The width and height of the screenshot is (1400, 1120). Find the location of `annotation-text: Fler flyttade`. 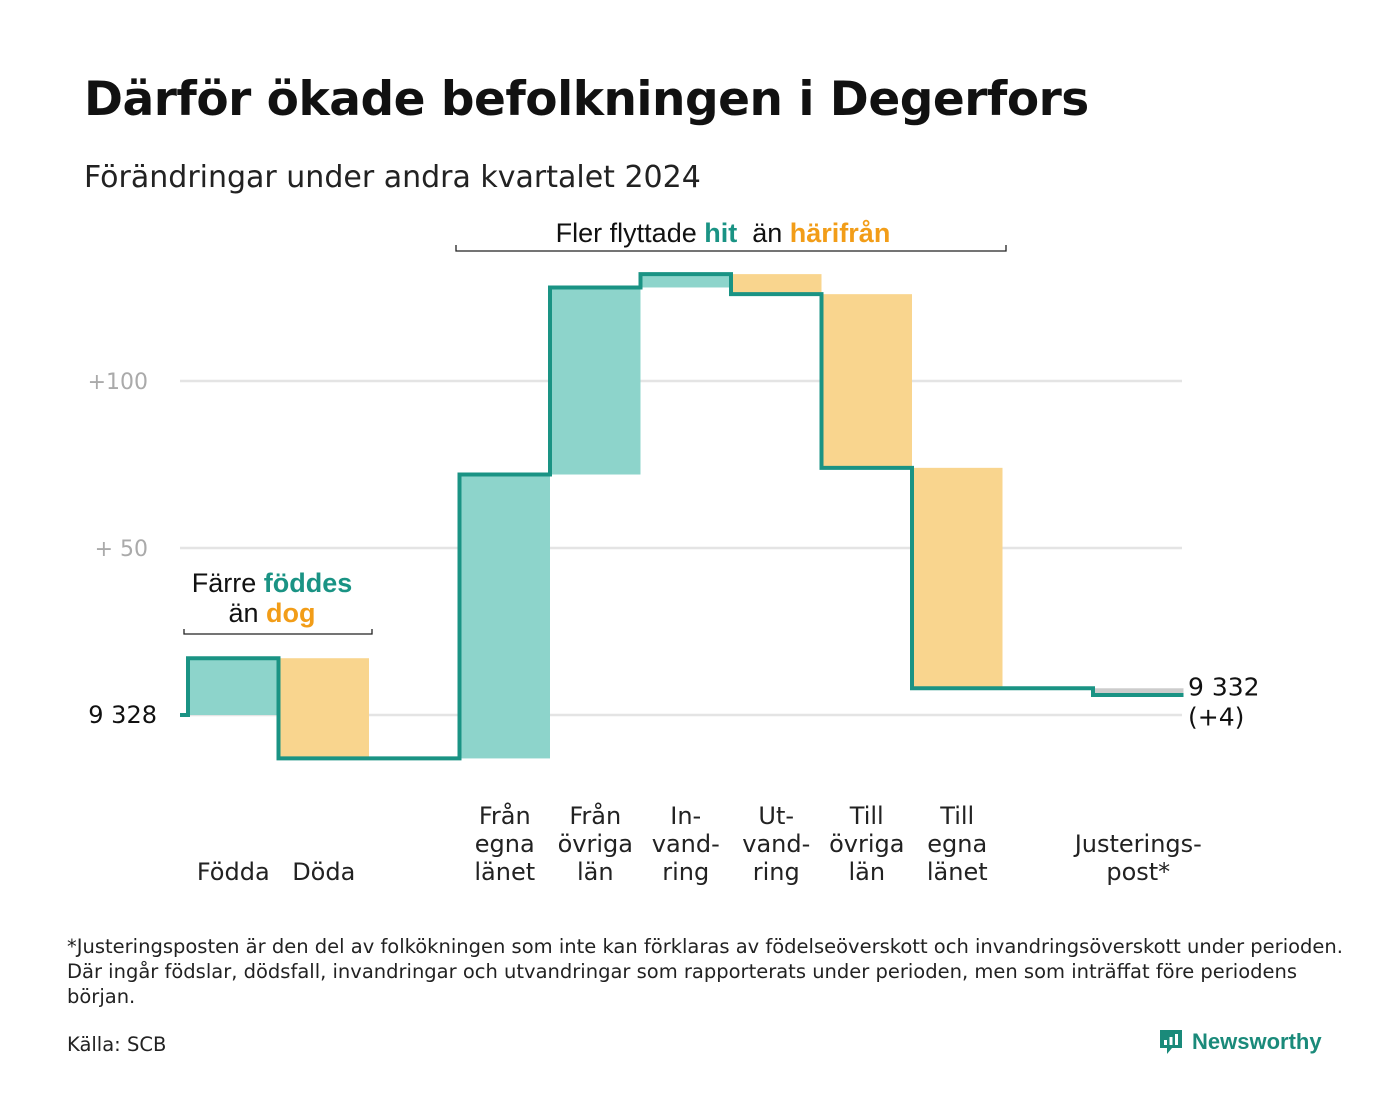

annotation-text: Fler flyttade is located at coordinates (630, 233).